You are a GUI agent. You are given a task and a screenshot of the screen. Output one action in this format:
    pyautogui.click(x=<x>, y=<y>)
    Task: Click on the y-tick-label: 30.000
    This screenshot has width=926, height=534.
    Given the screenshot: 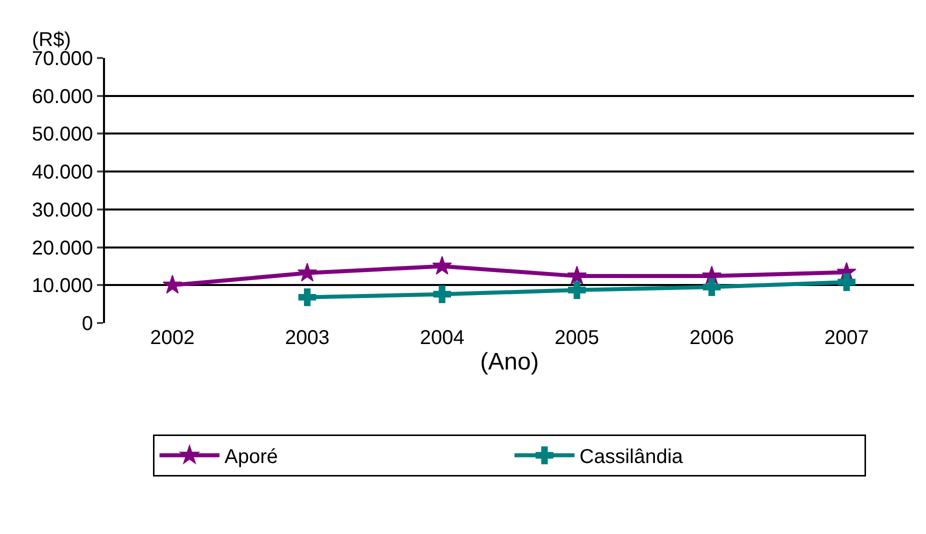 What is the action you would take?
    pyautogui.click(x=62, y=210)
    